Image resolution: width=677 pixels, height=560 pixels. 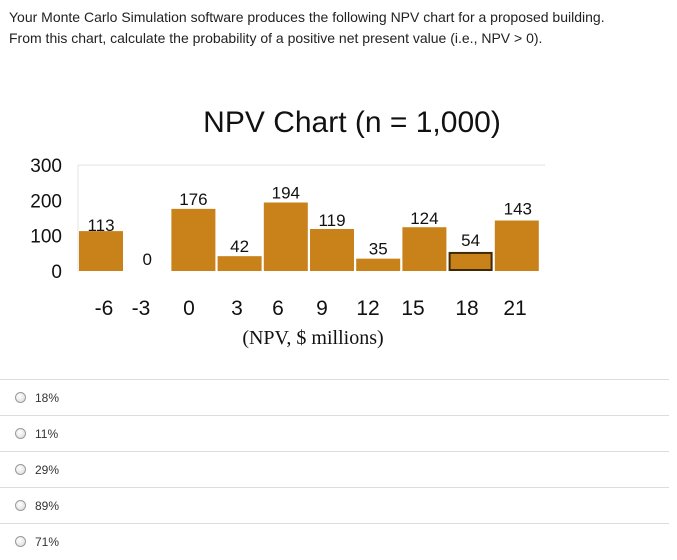 What do you see at coordinates (104, 308) in the screenshot?
I see `x-tick-label: -6` at bounding box center [104, 308].